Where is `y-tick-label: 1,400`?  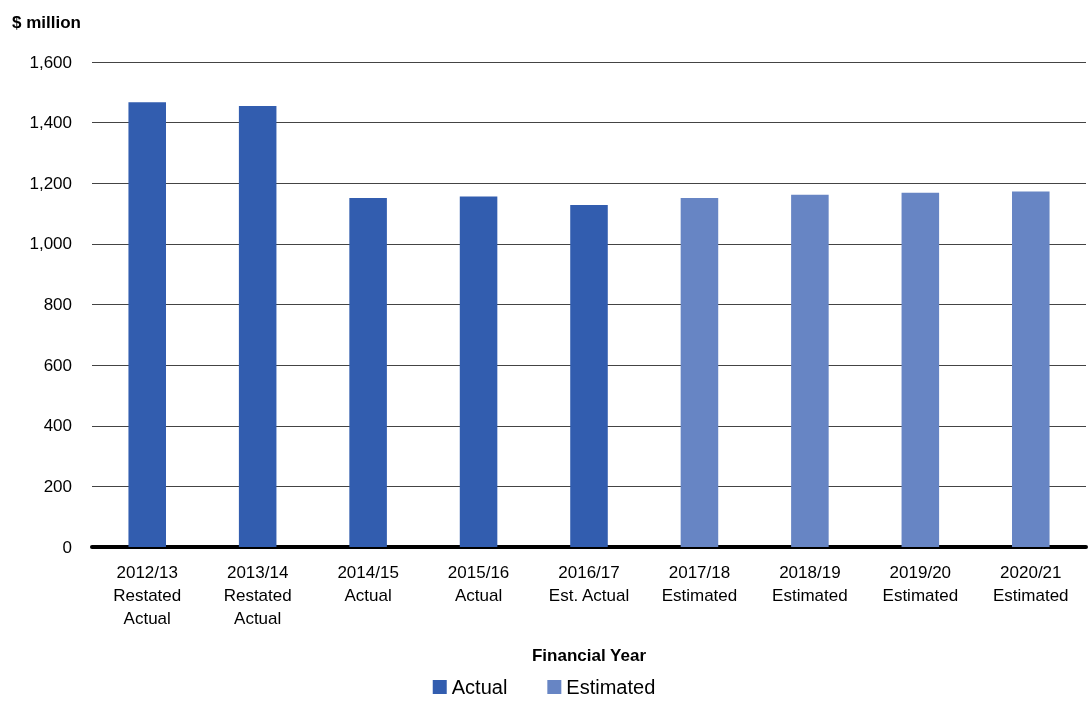
y-tick-label: 1,400 is located at coordinates (50, 123).